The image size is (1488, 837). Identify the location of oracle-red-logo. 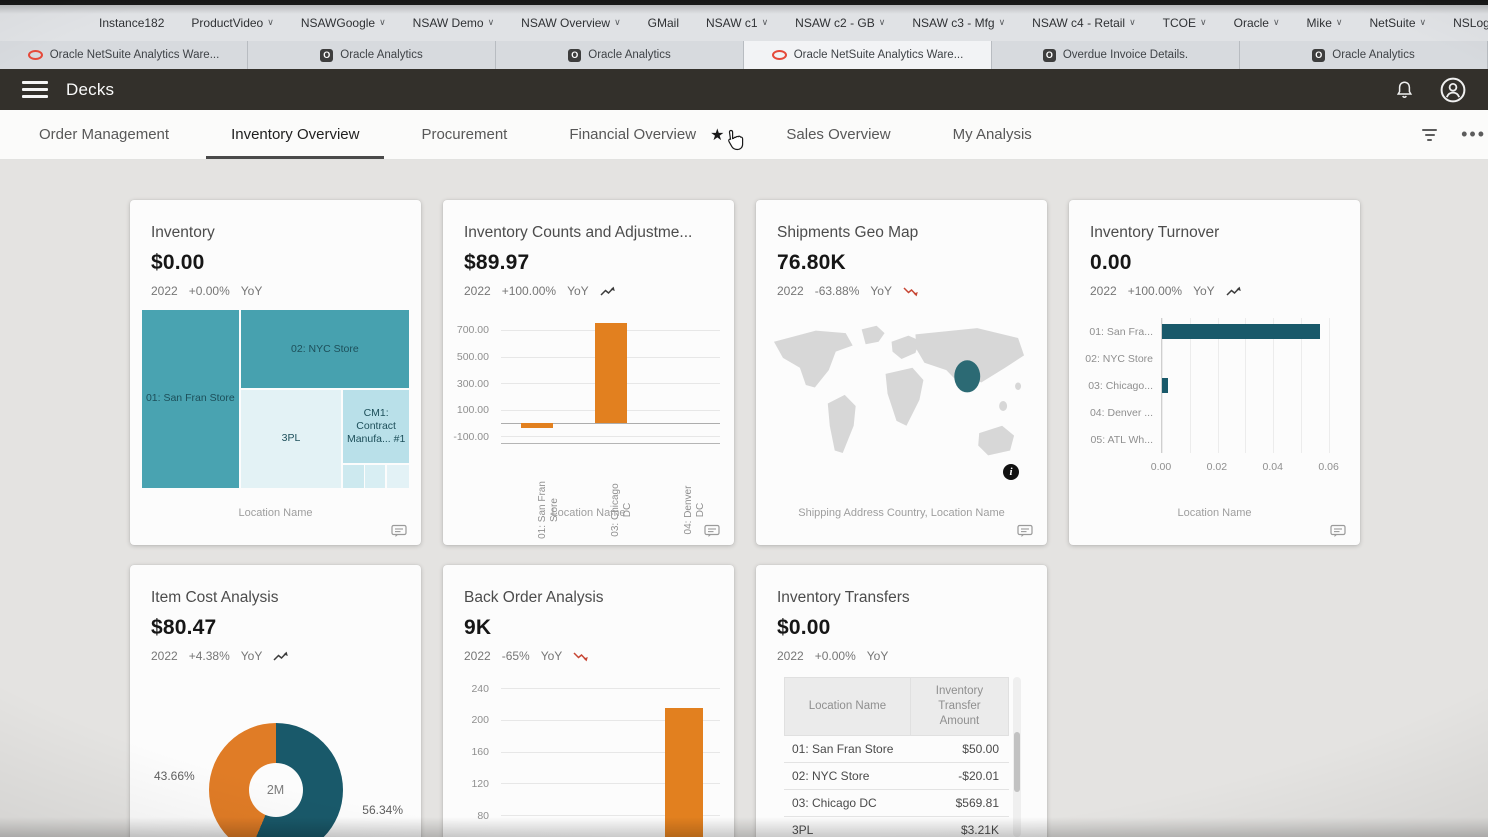
(779, 55).